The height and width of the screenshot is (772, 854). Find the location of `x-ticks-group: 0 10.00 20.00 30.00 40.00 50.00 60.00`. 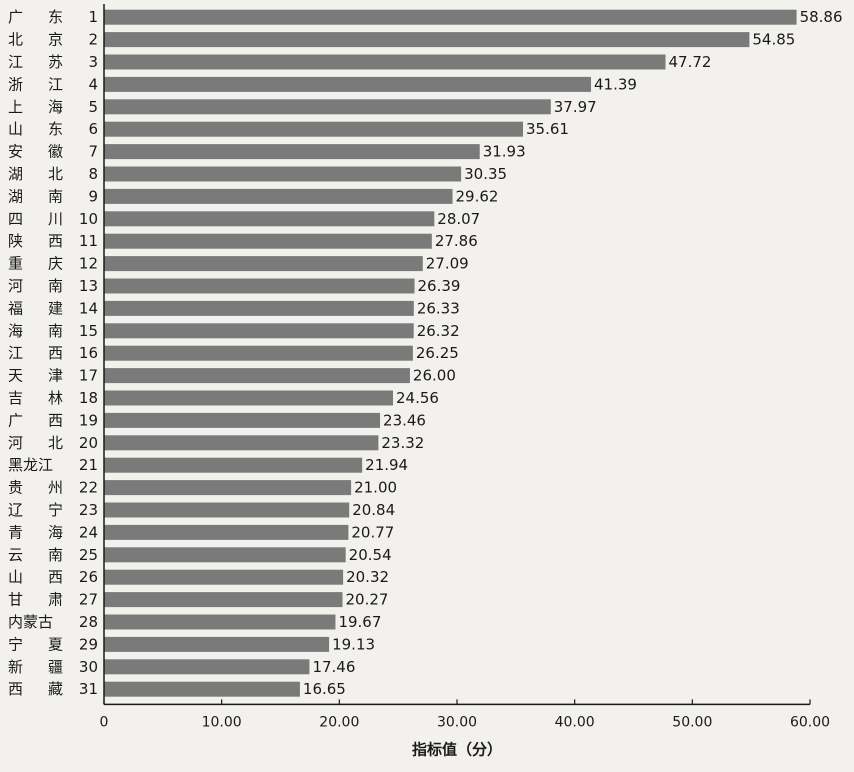

x-ticks-group: 0 10.00 20.00 30.00 40.00 50.00 60.00 is located at coordinates (465, 714).